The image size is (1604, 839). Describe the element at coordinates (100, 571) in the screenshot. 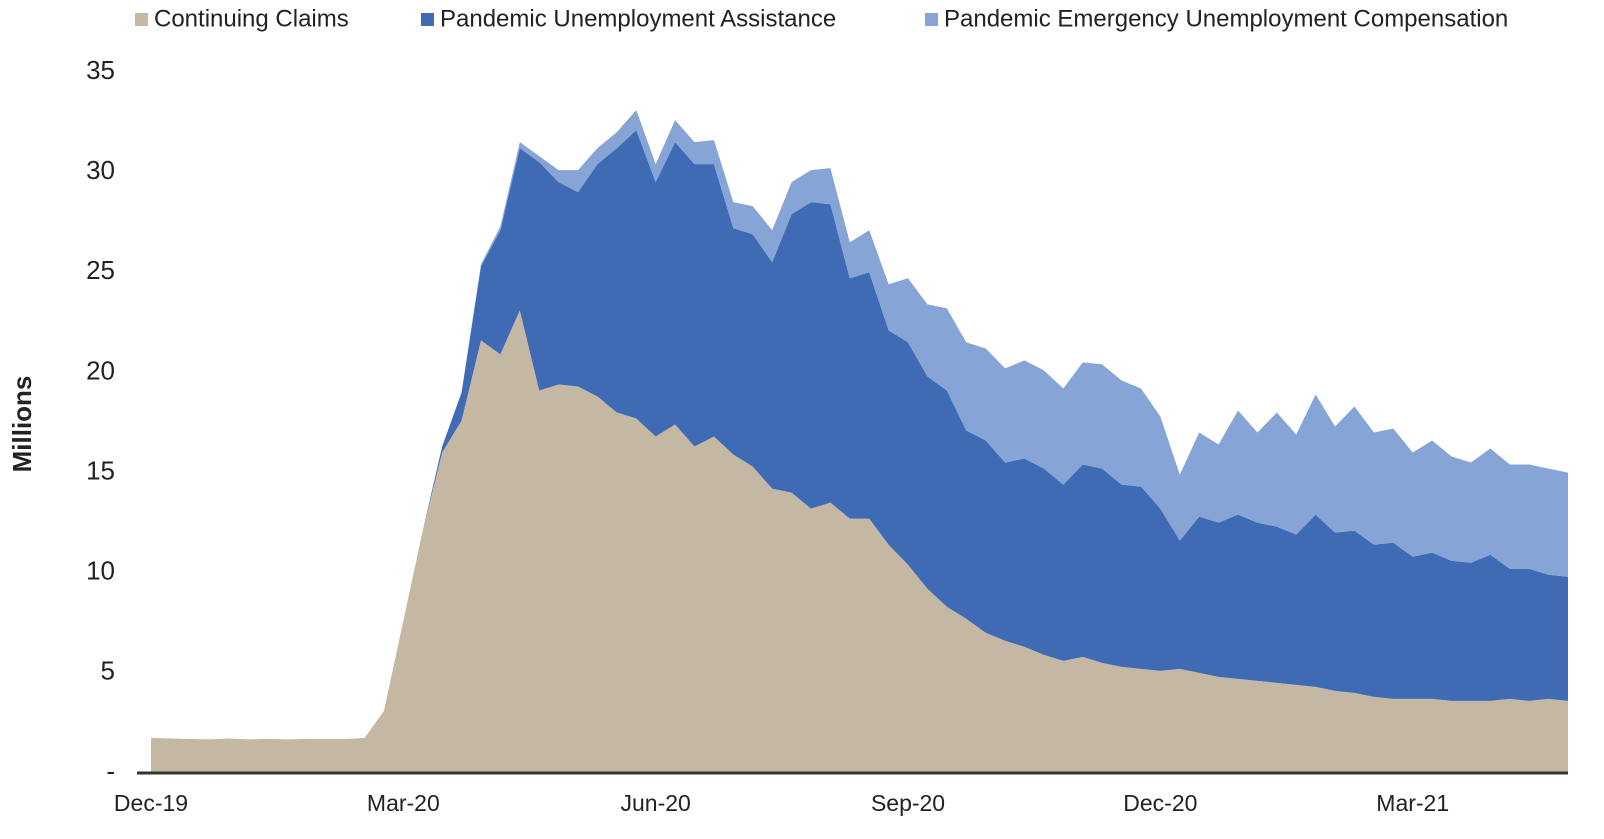

I see `y-tick-label: 10` at that location.